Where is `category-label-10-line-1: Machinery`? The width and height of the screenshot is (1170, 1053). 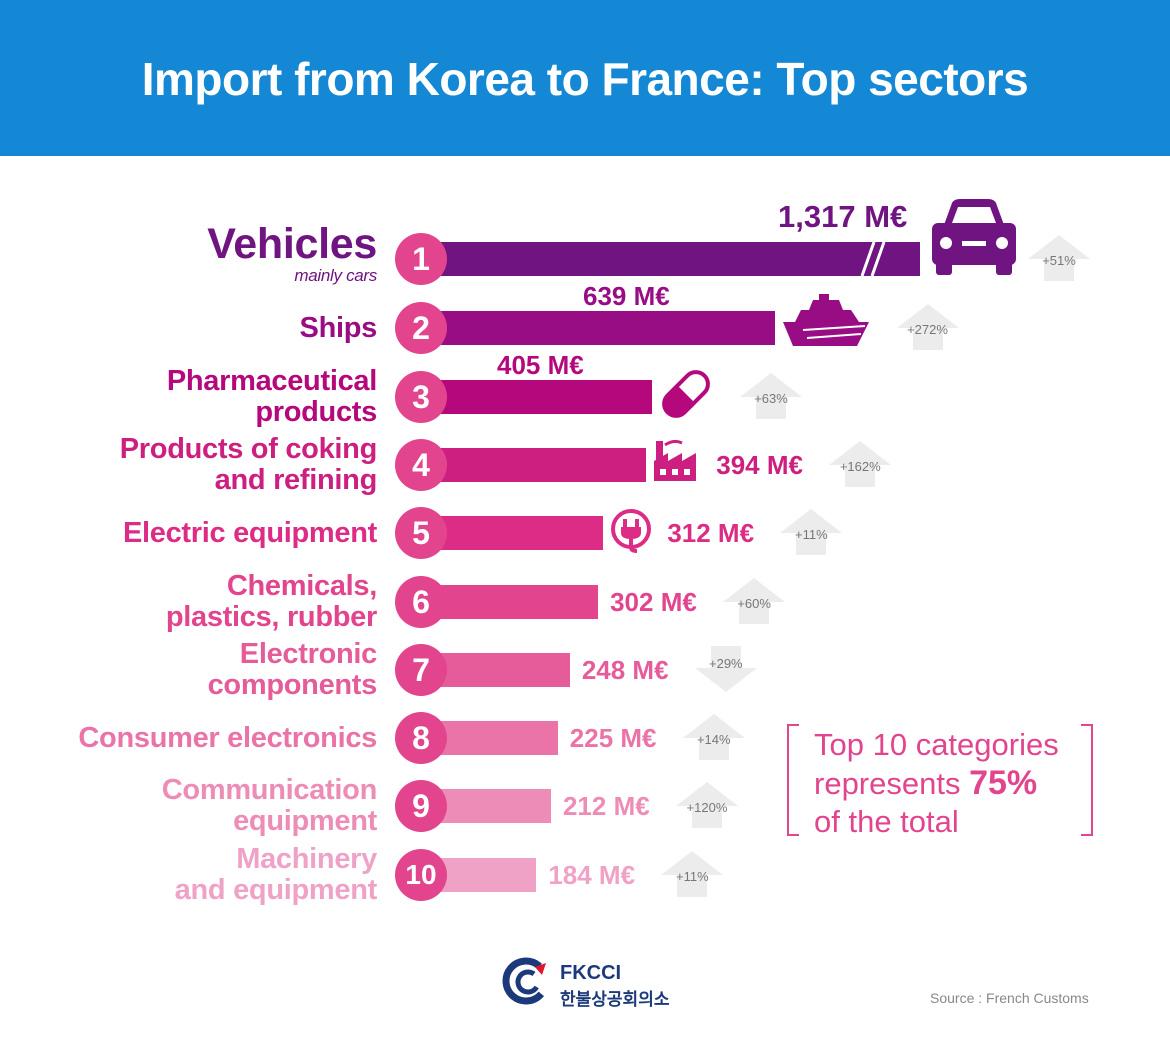 category-label-10-line-1: Machinery is located at coordinates (306, 859).